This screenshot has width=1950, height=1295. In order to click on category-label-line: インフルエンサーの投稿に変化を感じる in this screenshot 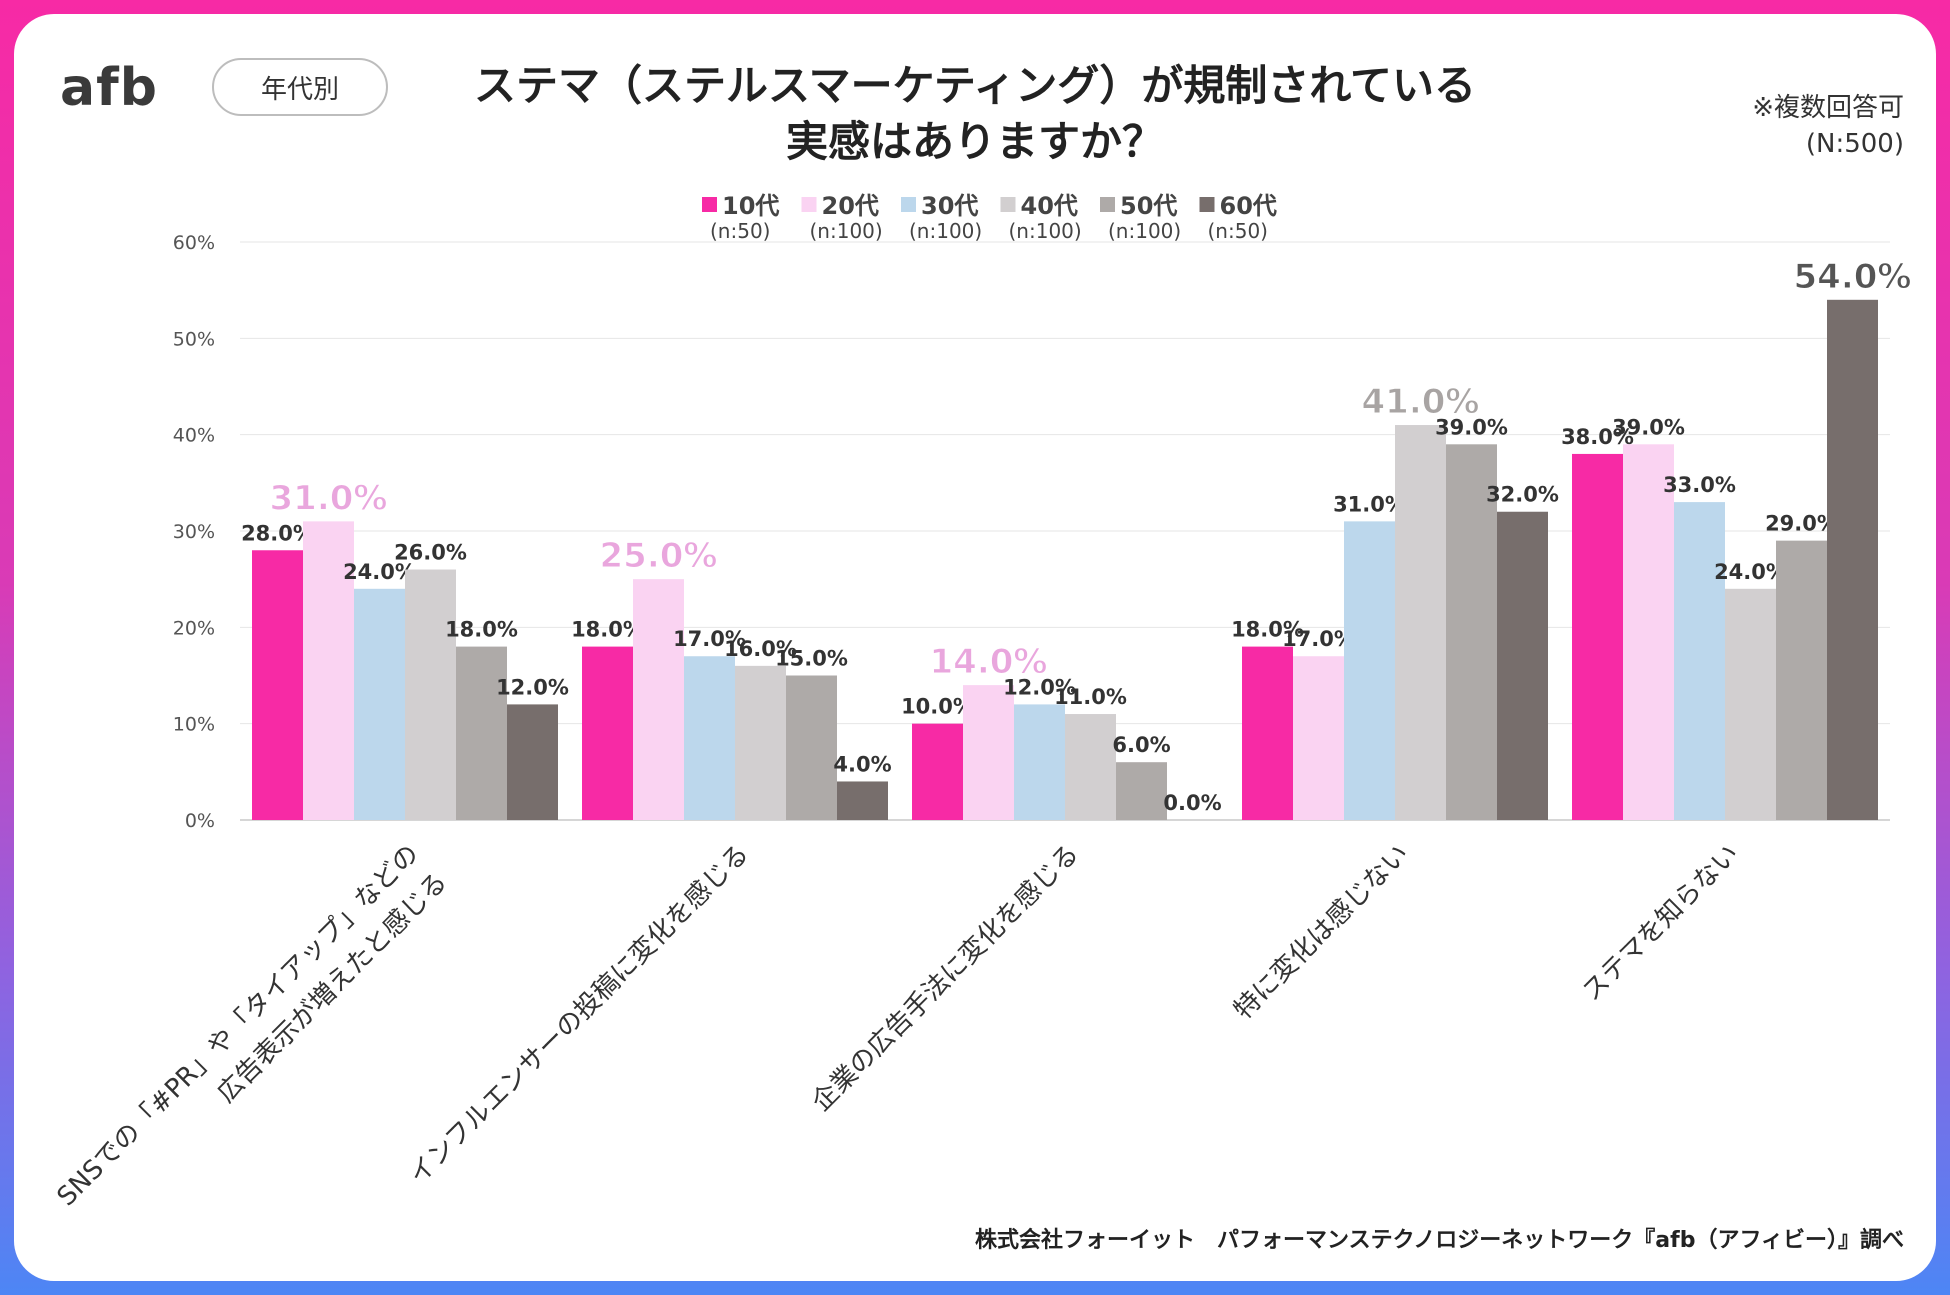, I will do `click(579, 1015)`.